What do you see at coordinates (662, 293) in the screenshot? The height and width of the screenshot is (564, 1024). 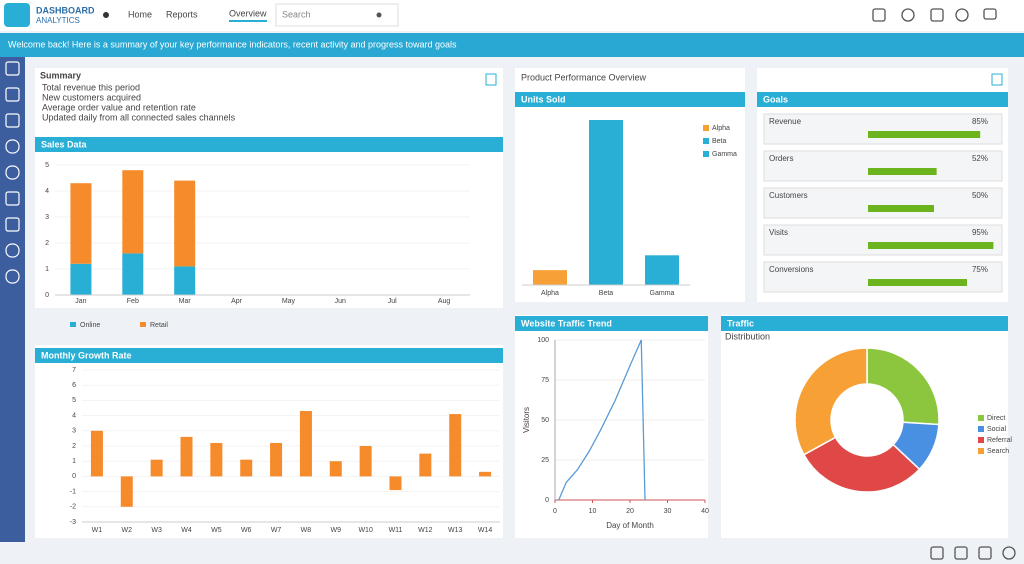 I see `x-tick-label: Gamma` at bounding box center [662, 293].